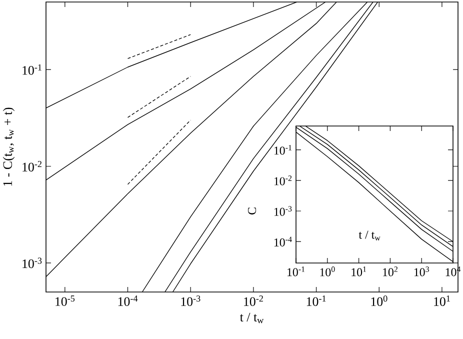 Image resolution: width=463 pixels, height=339 pixels. What do you see at coordinates (128, 301) in the screenshot?
I see `x-tick-label: 10$^{-4}$` at bounding box center [128, 301].